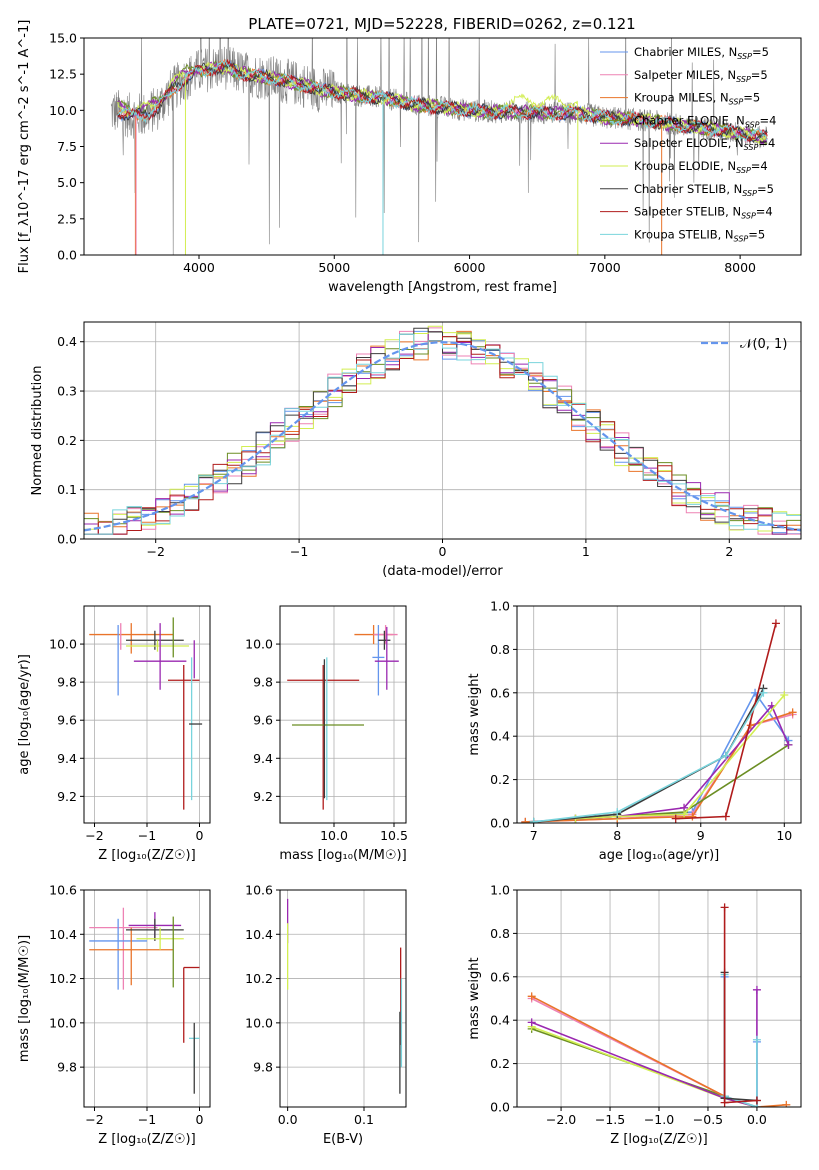 The width and height of the screenshot is (819, 1170). I want to click on y-axis-label: mass [log₁₀(M/M☉)], so click(24, 998).